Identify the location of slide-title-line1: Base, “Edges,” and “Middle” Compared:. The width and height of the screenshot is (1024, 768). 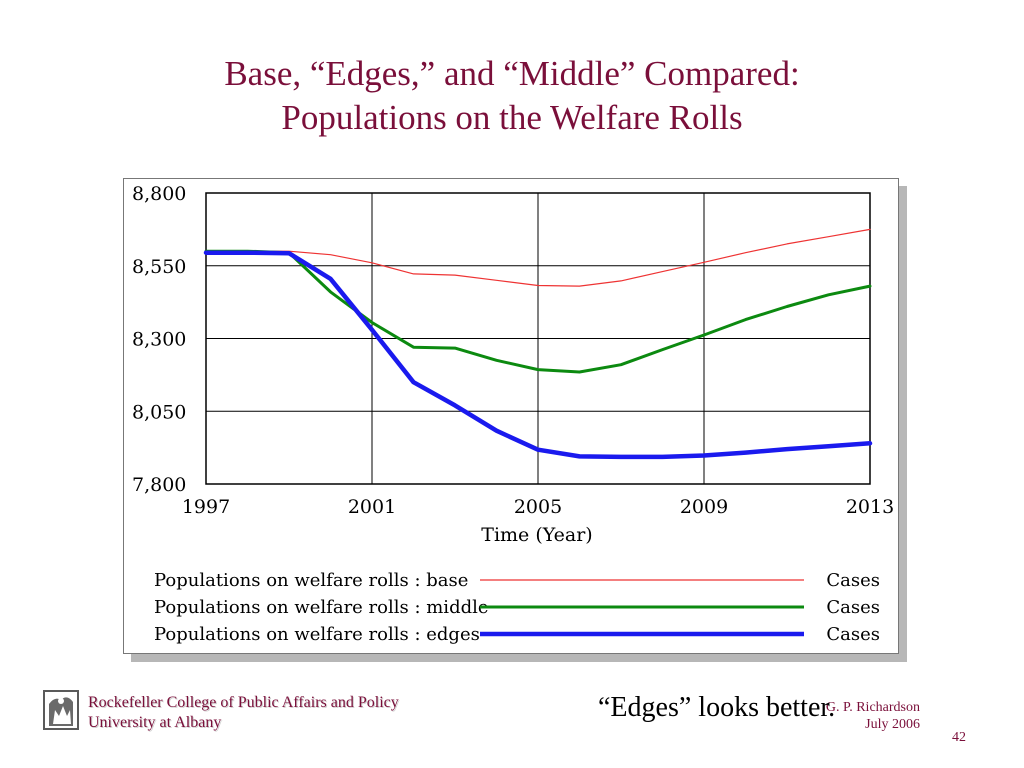
(512, 73).